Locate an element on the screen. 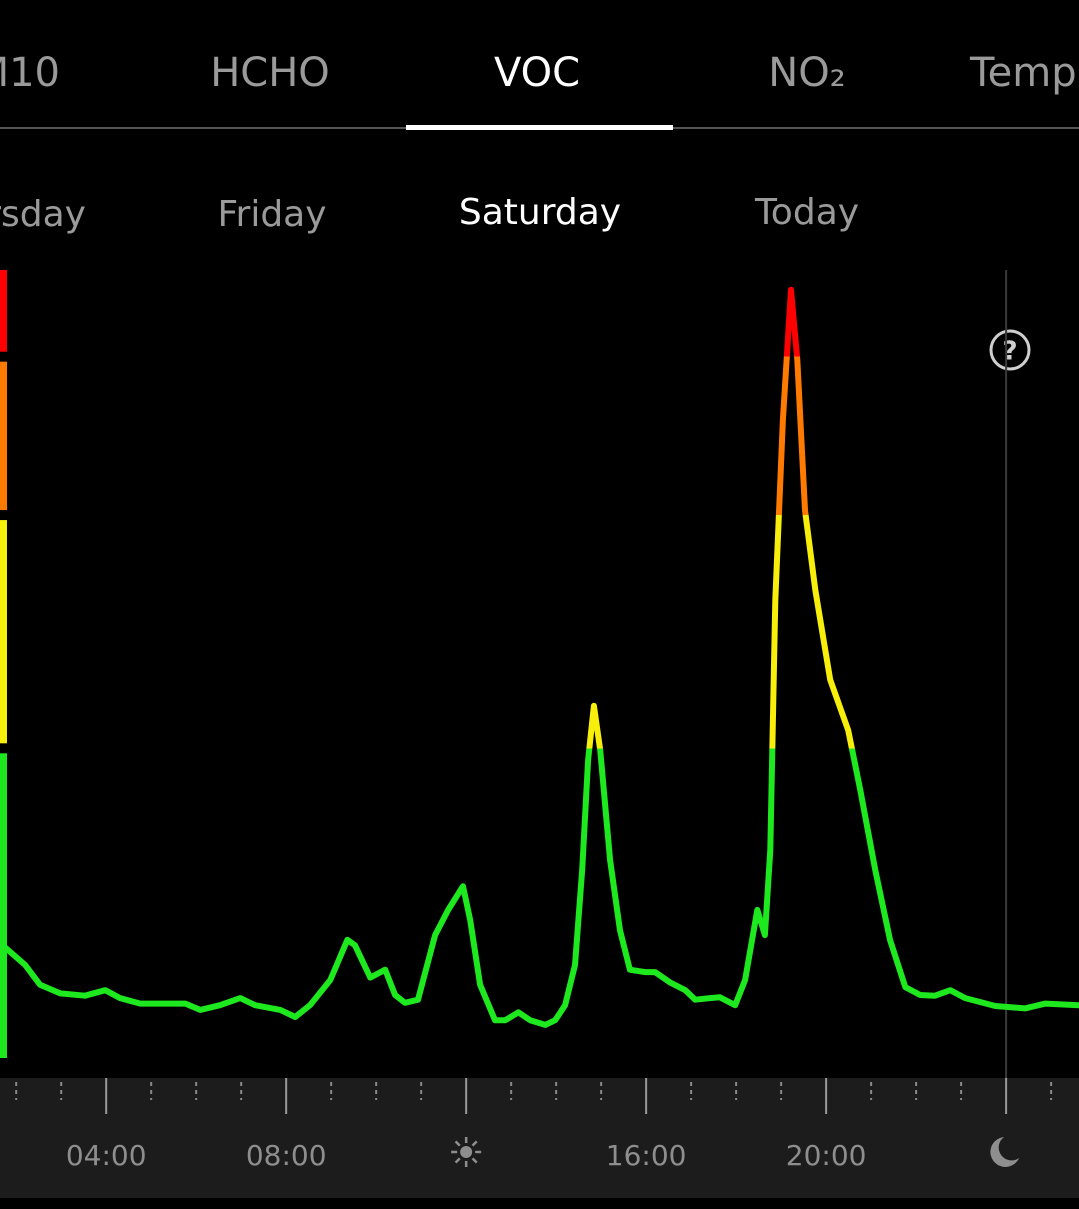 The width and height of the screenshot is (1079, 1209). tab-indicator is located at coordinates (539, 127).